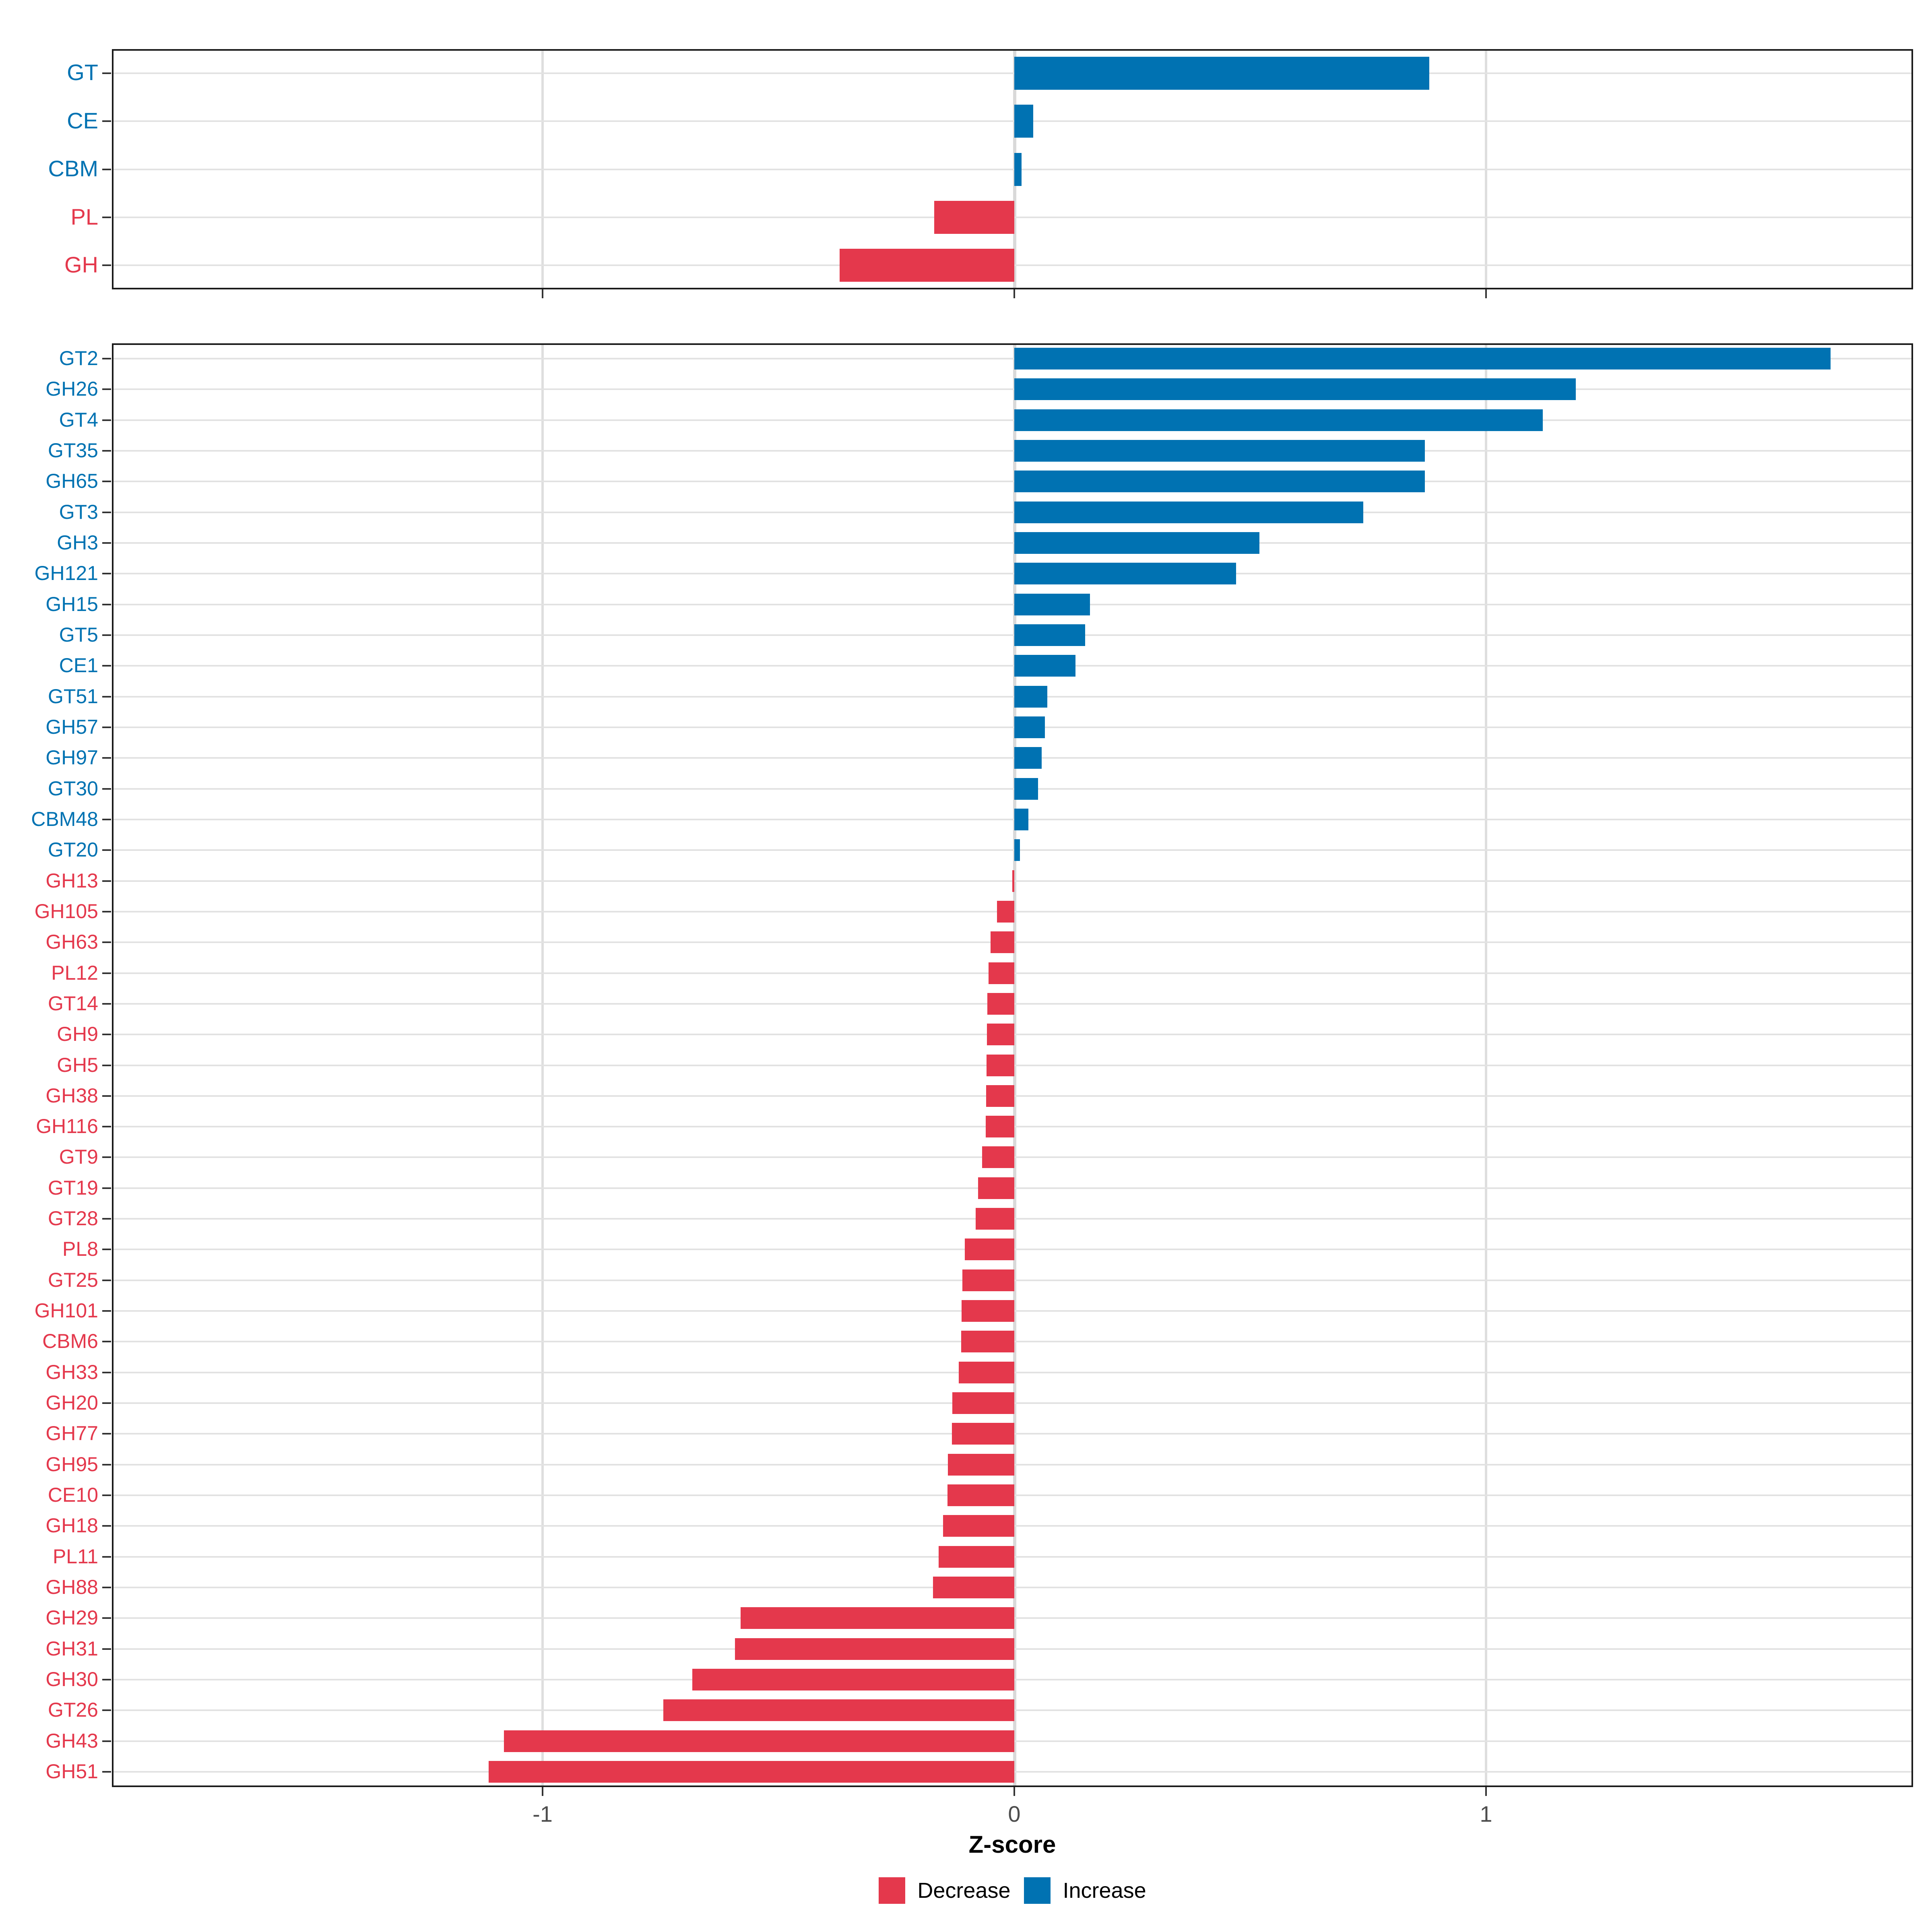  What do you see at coordinates (72, 1279) in the screenshot?
I see `row-label-GT25: GT25` at bounding box center [72, 1279].